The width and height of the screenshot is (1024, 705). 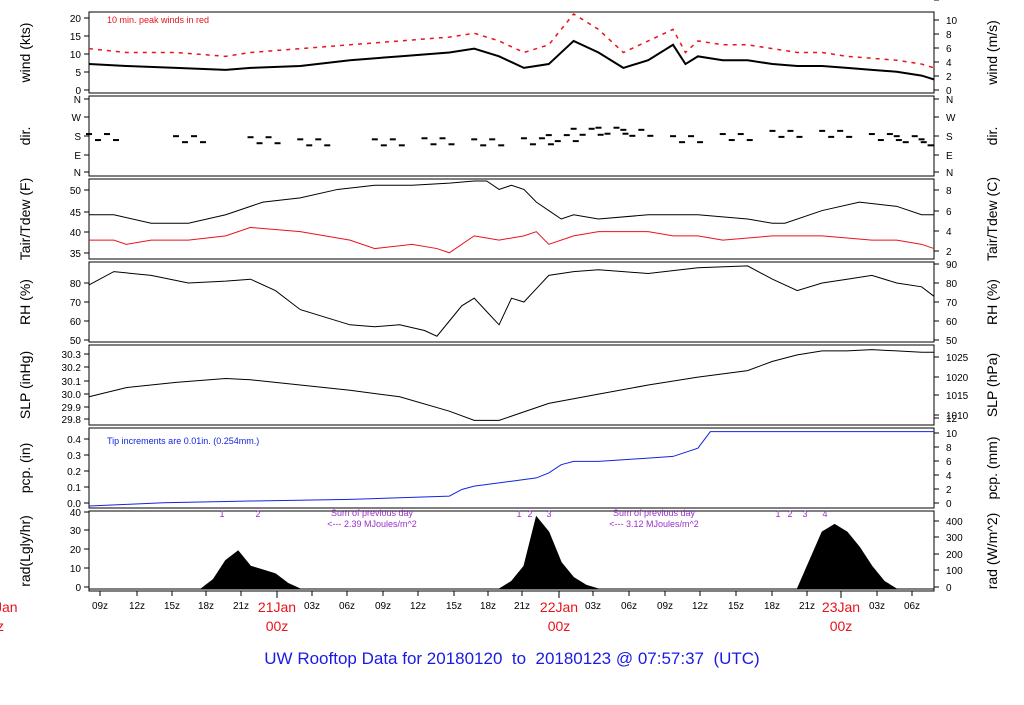 I want to click on ytick-right-label: 90, so click(x=952, y=265).